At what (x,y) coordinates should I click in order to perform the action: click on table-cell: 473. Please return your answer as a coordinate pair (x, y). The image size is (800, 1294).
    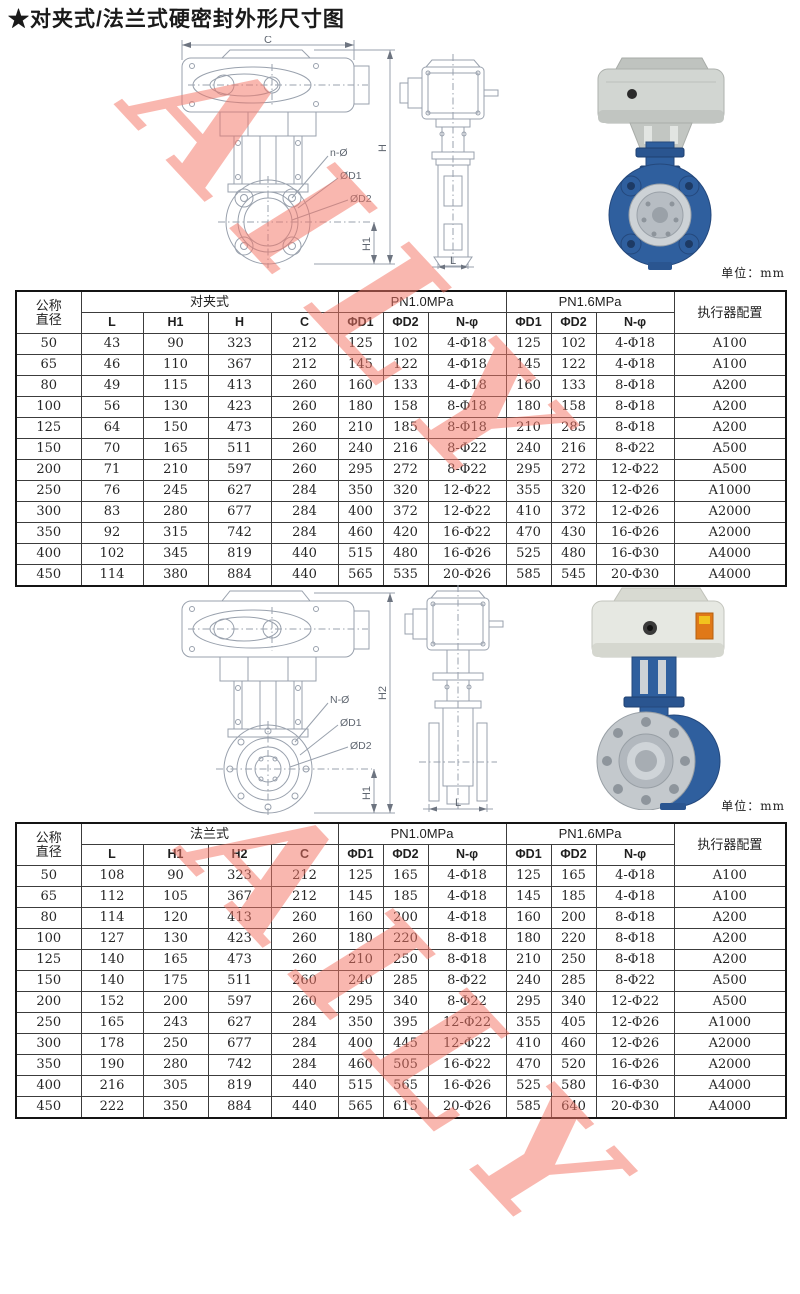
    Looking at the image, I should click on (239, 960).